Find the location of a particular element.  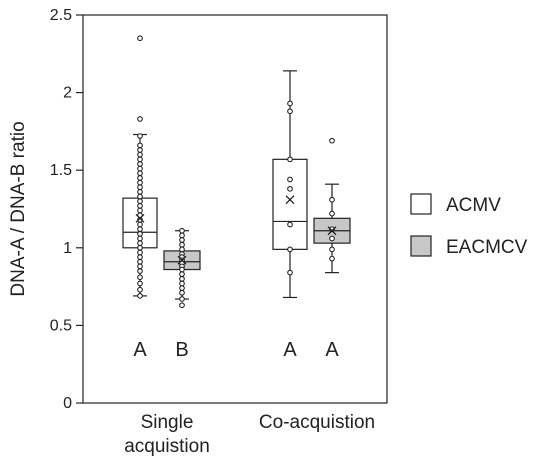

y-tick-label: 0.5 is located at coordinates (61, 325).